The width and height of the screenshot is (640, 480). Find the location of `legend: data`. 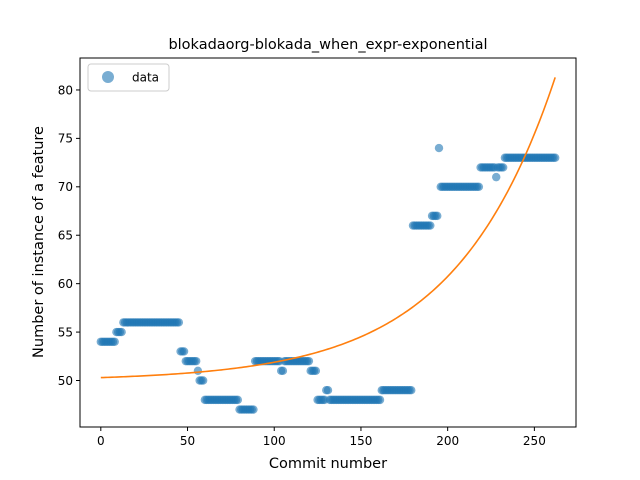

legend: data is located at coordinates (128, 77).